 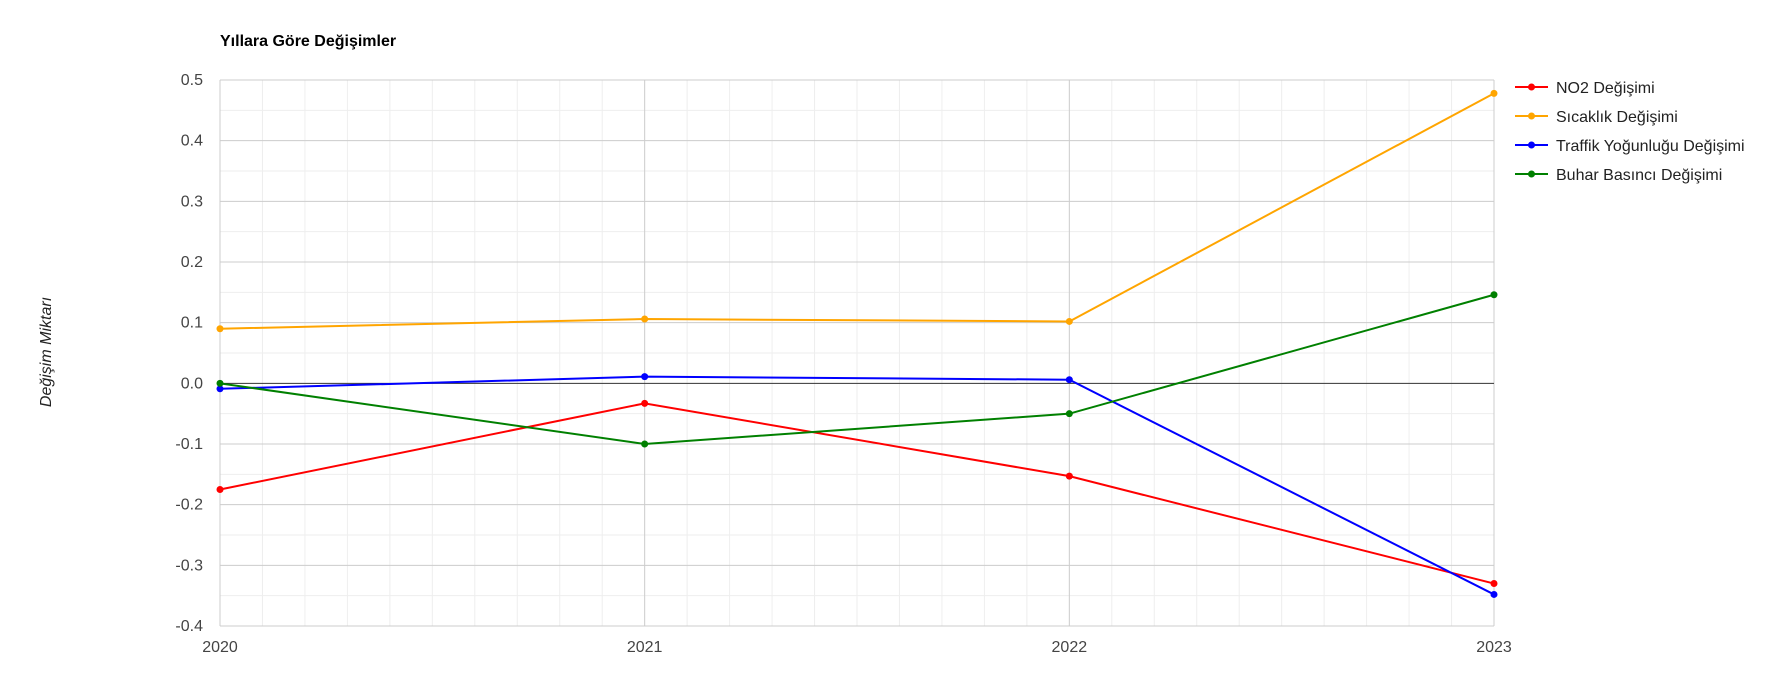 I want to click on legend-item: Traffik Yoğunluğu Değişimi, so click(x=1630, y=146).